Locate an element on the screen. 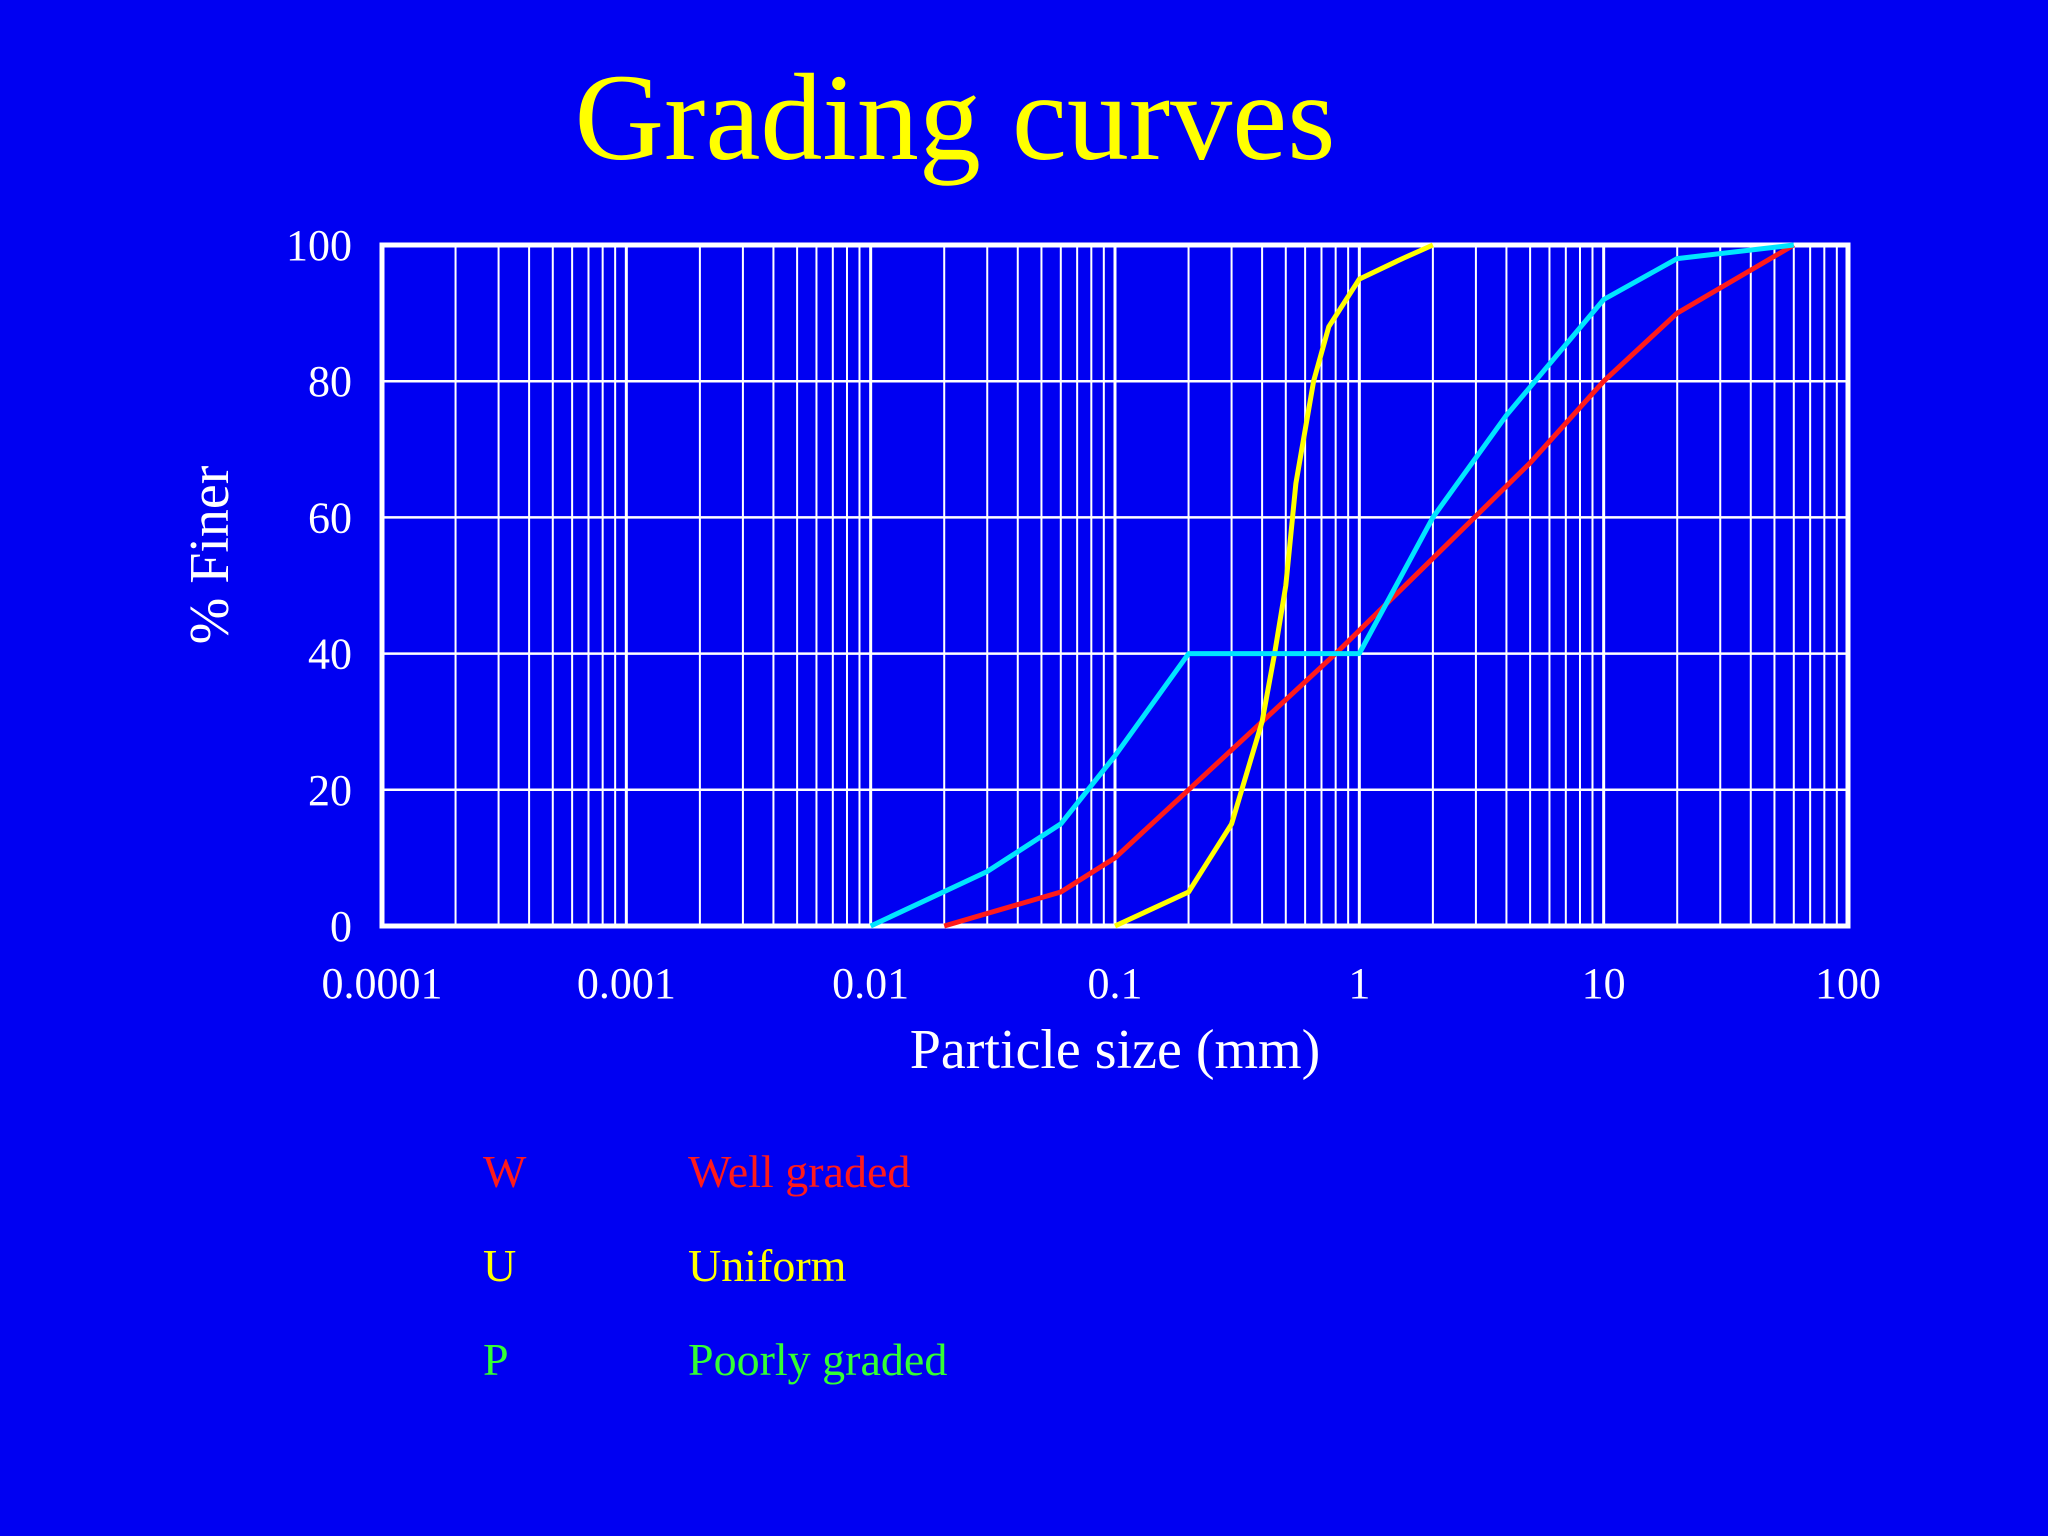 Image resolution: width=2048 pixels, height=1536 pixels. legend-row-uniform: U Uniform is located at coordinates (833, 1266).